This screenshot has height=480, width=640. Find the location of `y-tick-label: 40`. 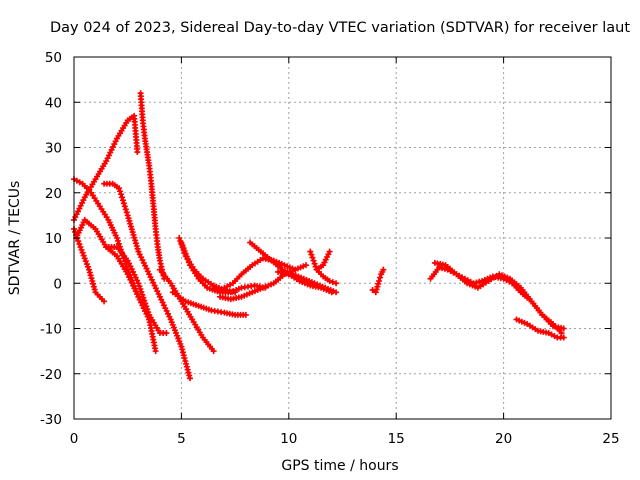

y-tick-label: 40 is located at coordinates (53, 103).